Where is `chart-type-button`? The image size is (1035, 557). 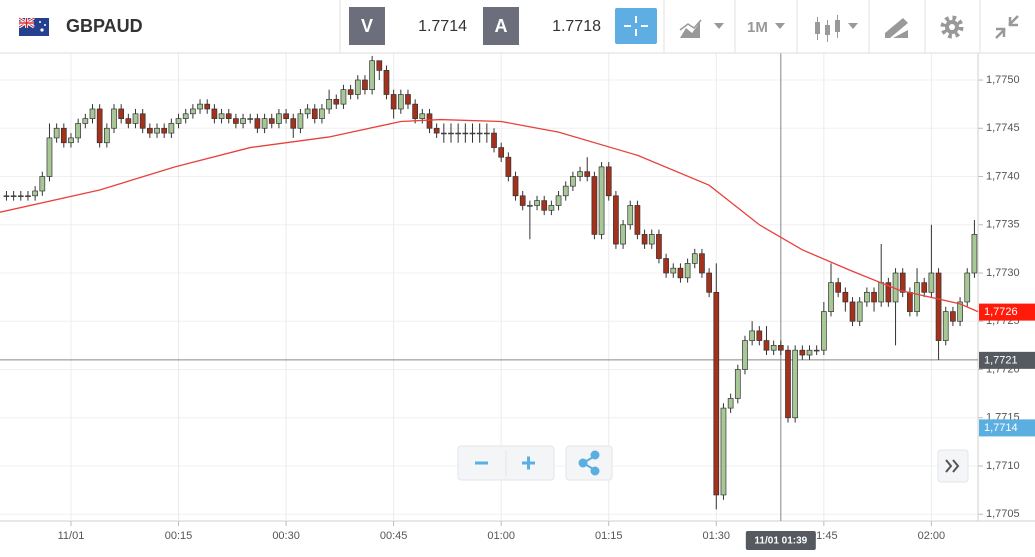
chart-type-button is located at coordinates (701, 28).